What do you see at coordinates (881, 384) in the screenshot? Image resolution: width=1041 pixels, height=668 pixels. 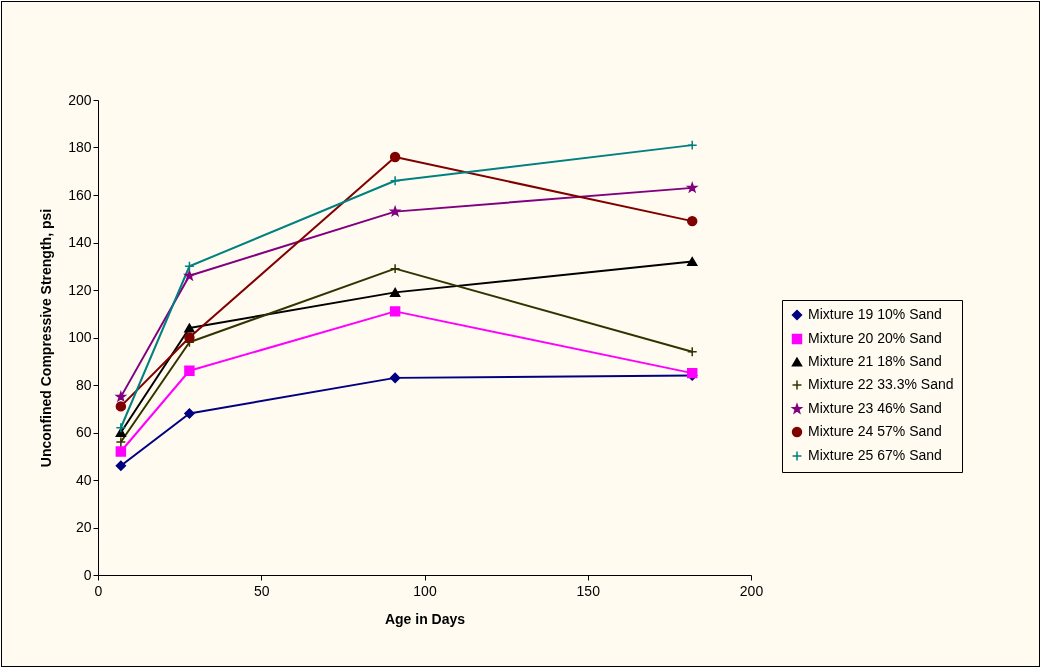 I see `legend-label: Mixture 22 33.3% Sand` at bounding box center [881, 384].